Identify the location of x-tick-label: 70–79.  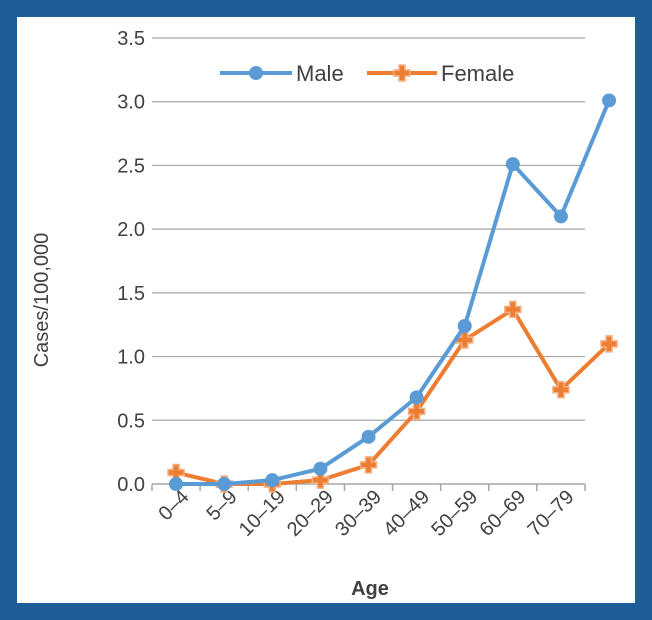
(551, 513).